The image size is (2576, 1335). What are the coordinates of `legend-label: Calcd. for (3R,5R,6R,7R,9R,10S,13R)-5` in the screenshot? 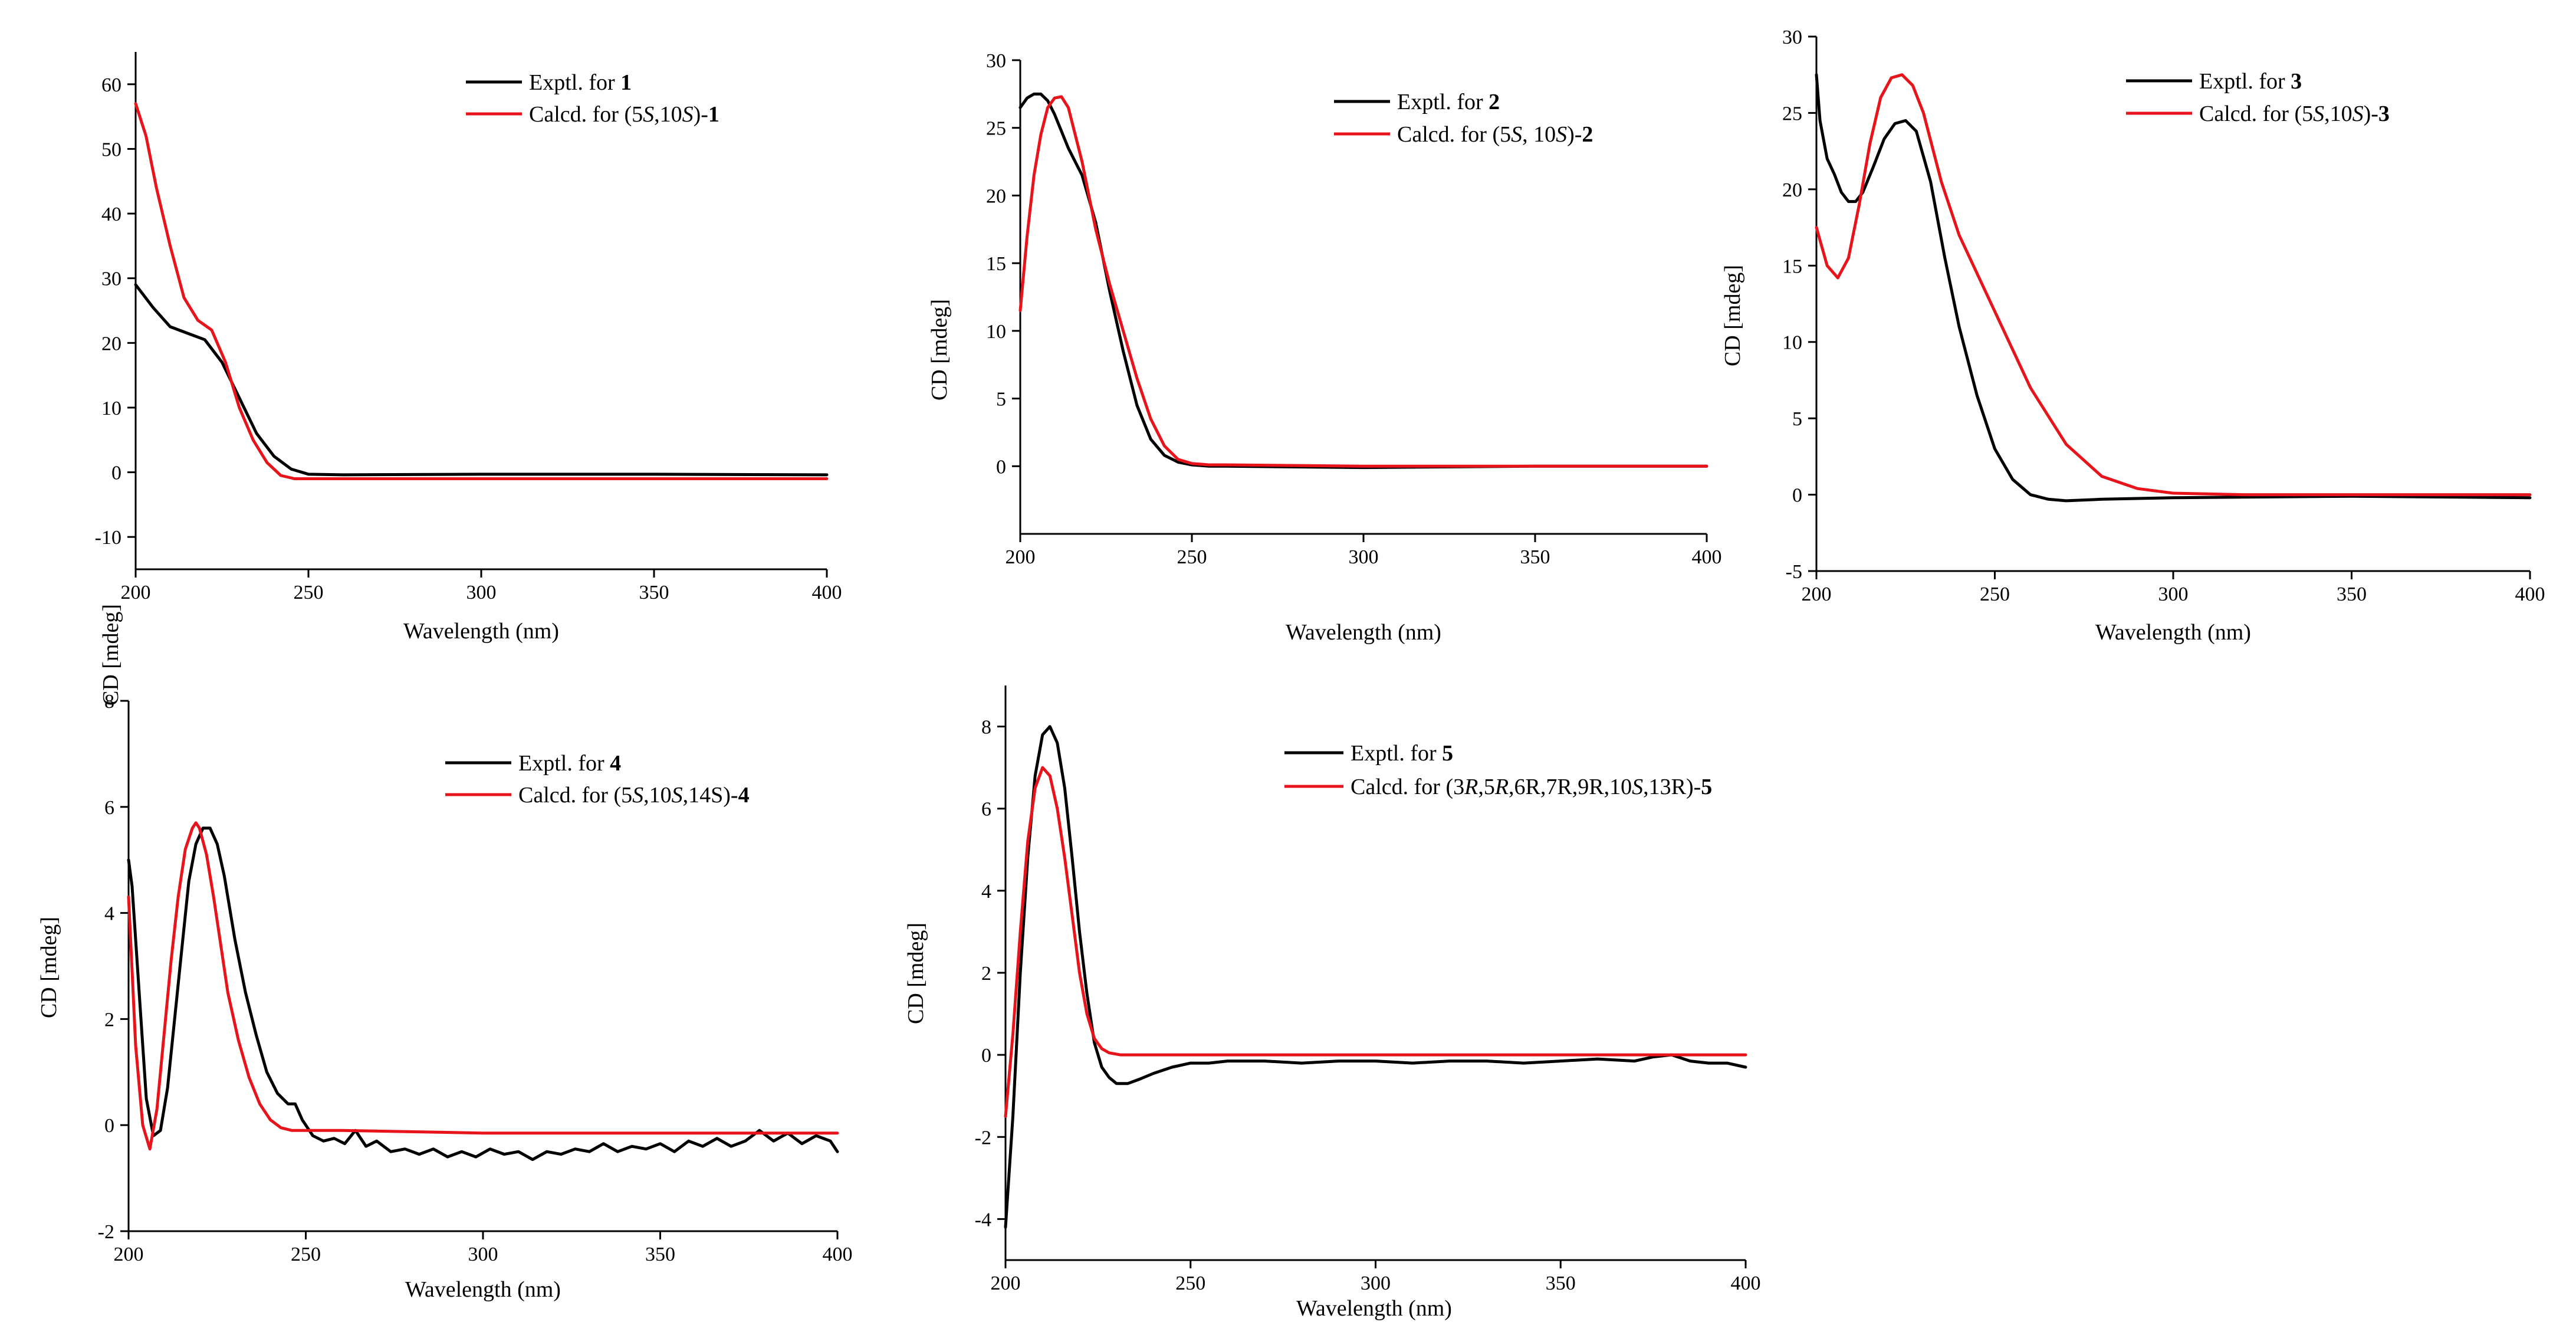 It's located at (1531, 787).